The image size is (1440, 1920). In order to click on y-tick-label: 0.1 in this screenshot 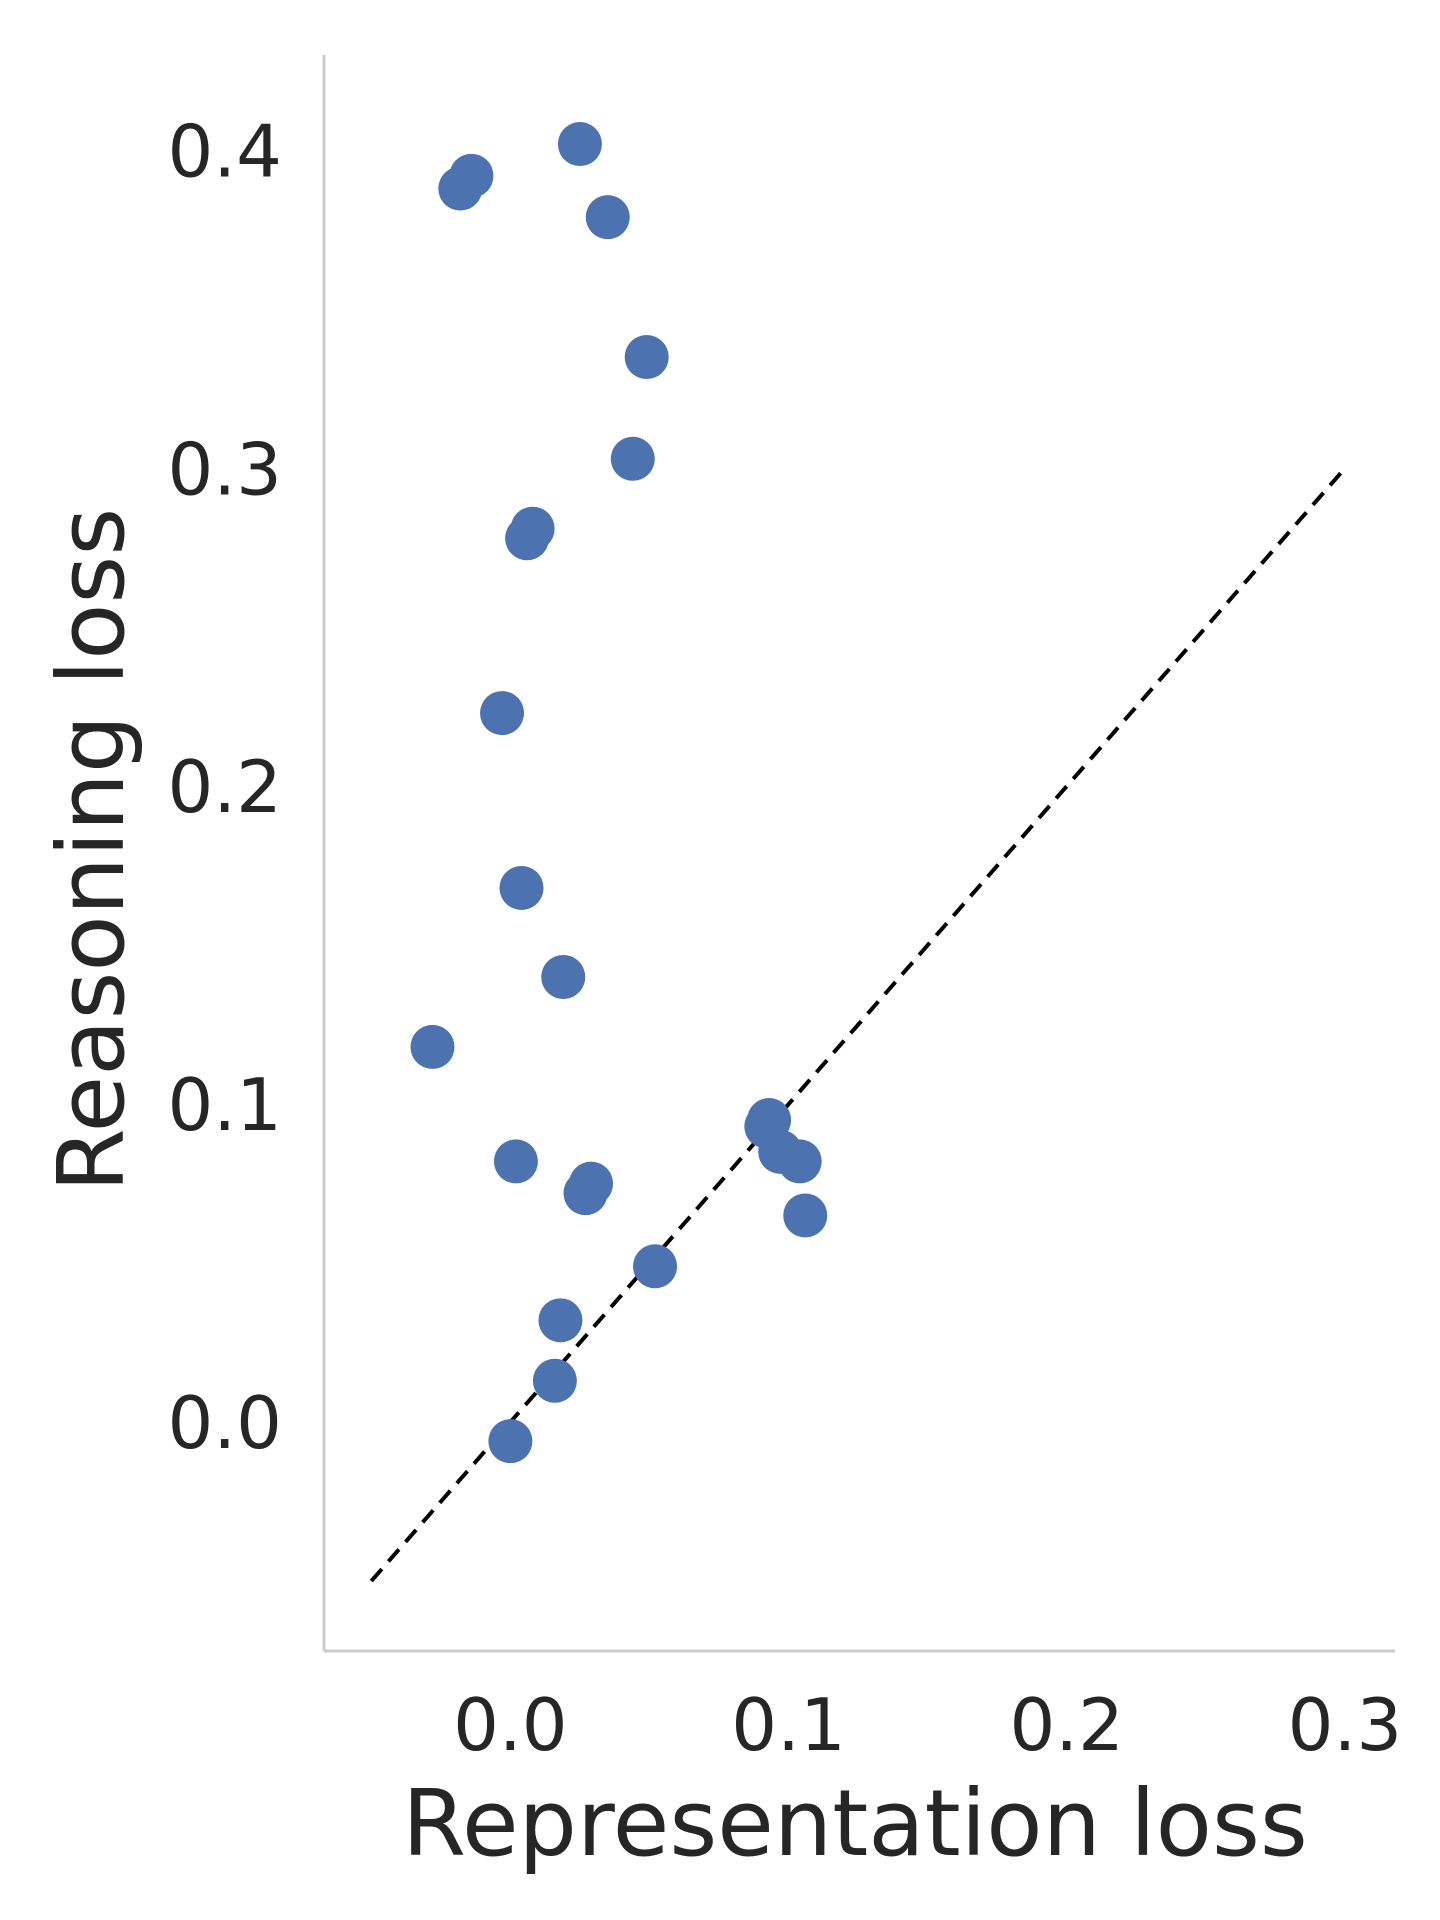, I will do `click(224, 1105)`.